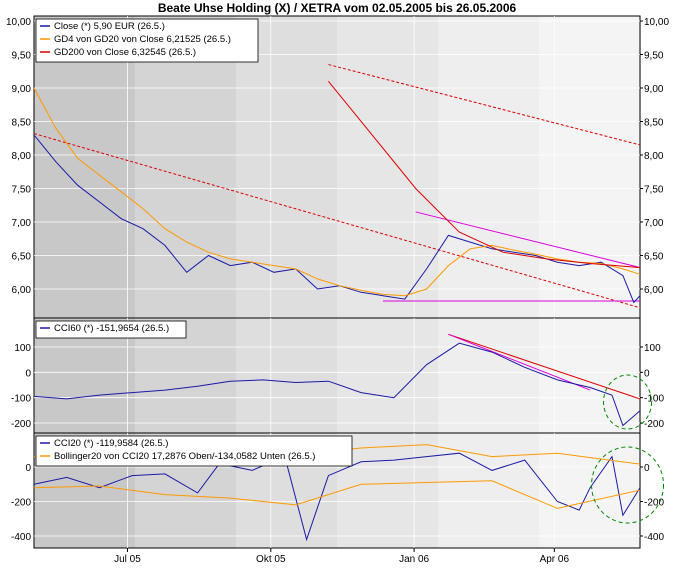  I want to click on y-tick-label-right: 8,00, so click(654, 156).